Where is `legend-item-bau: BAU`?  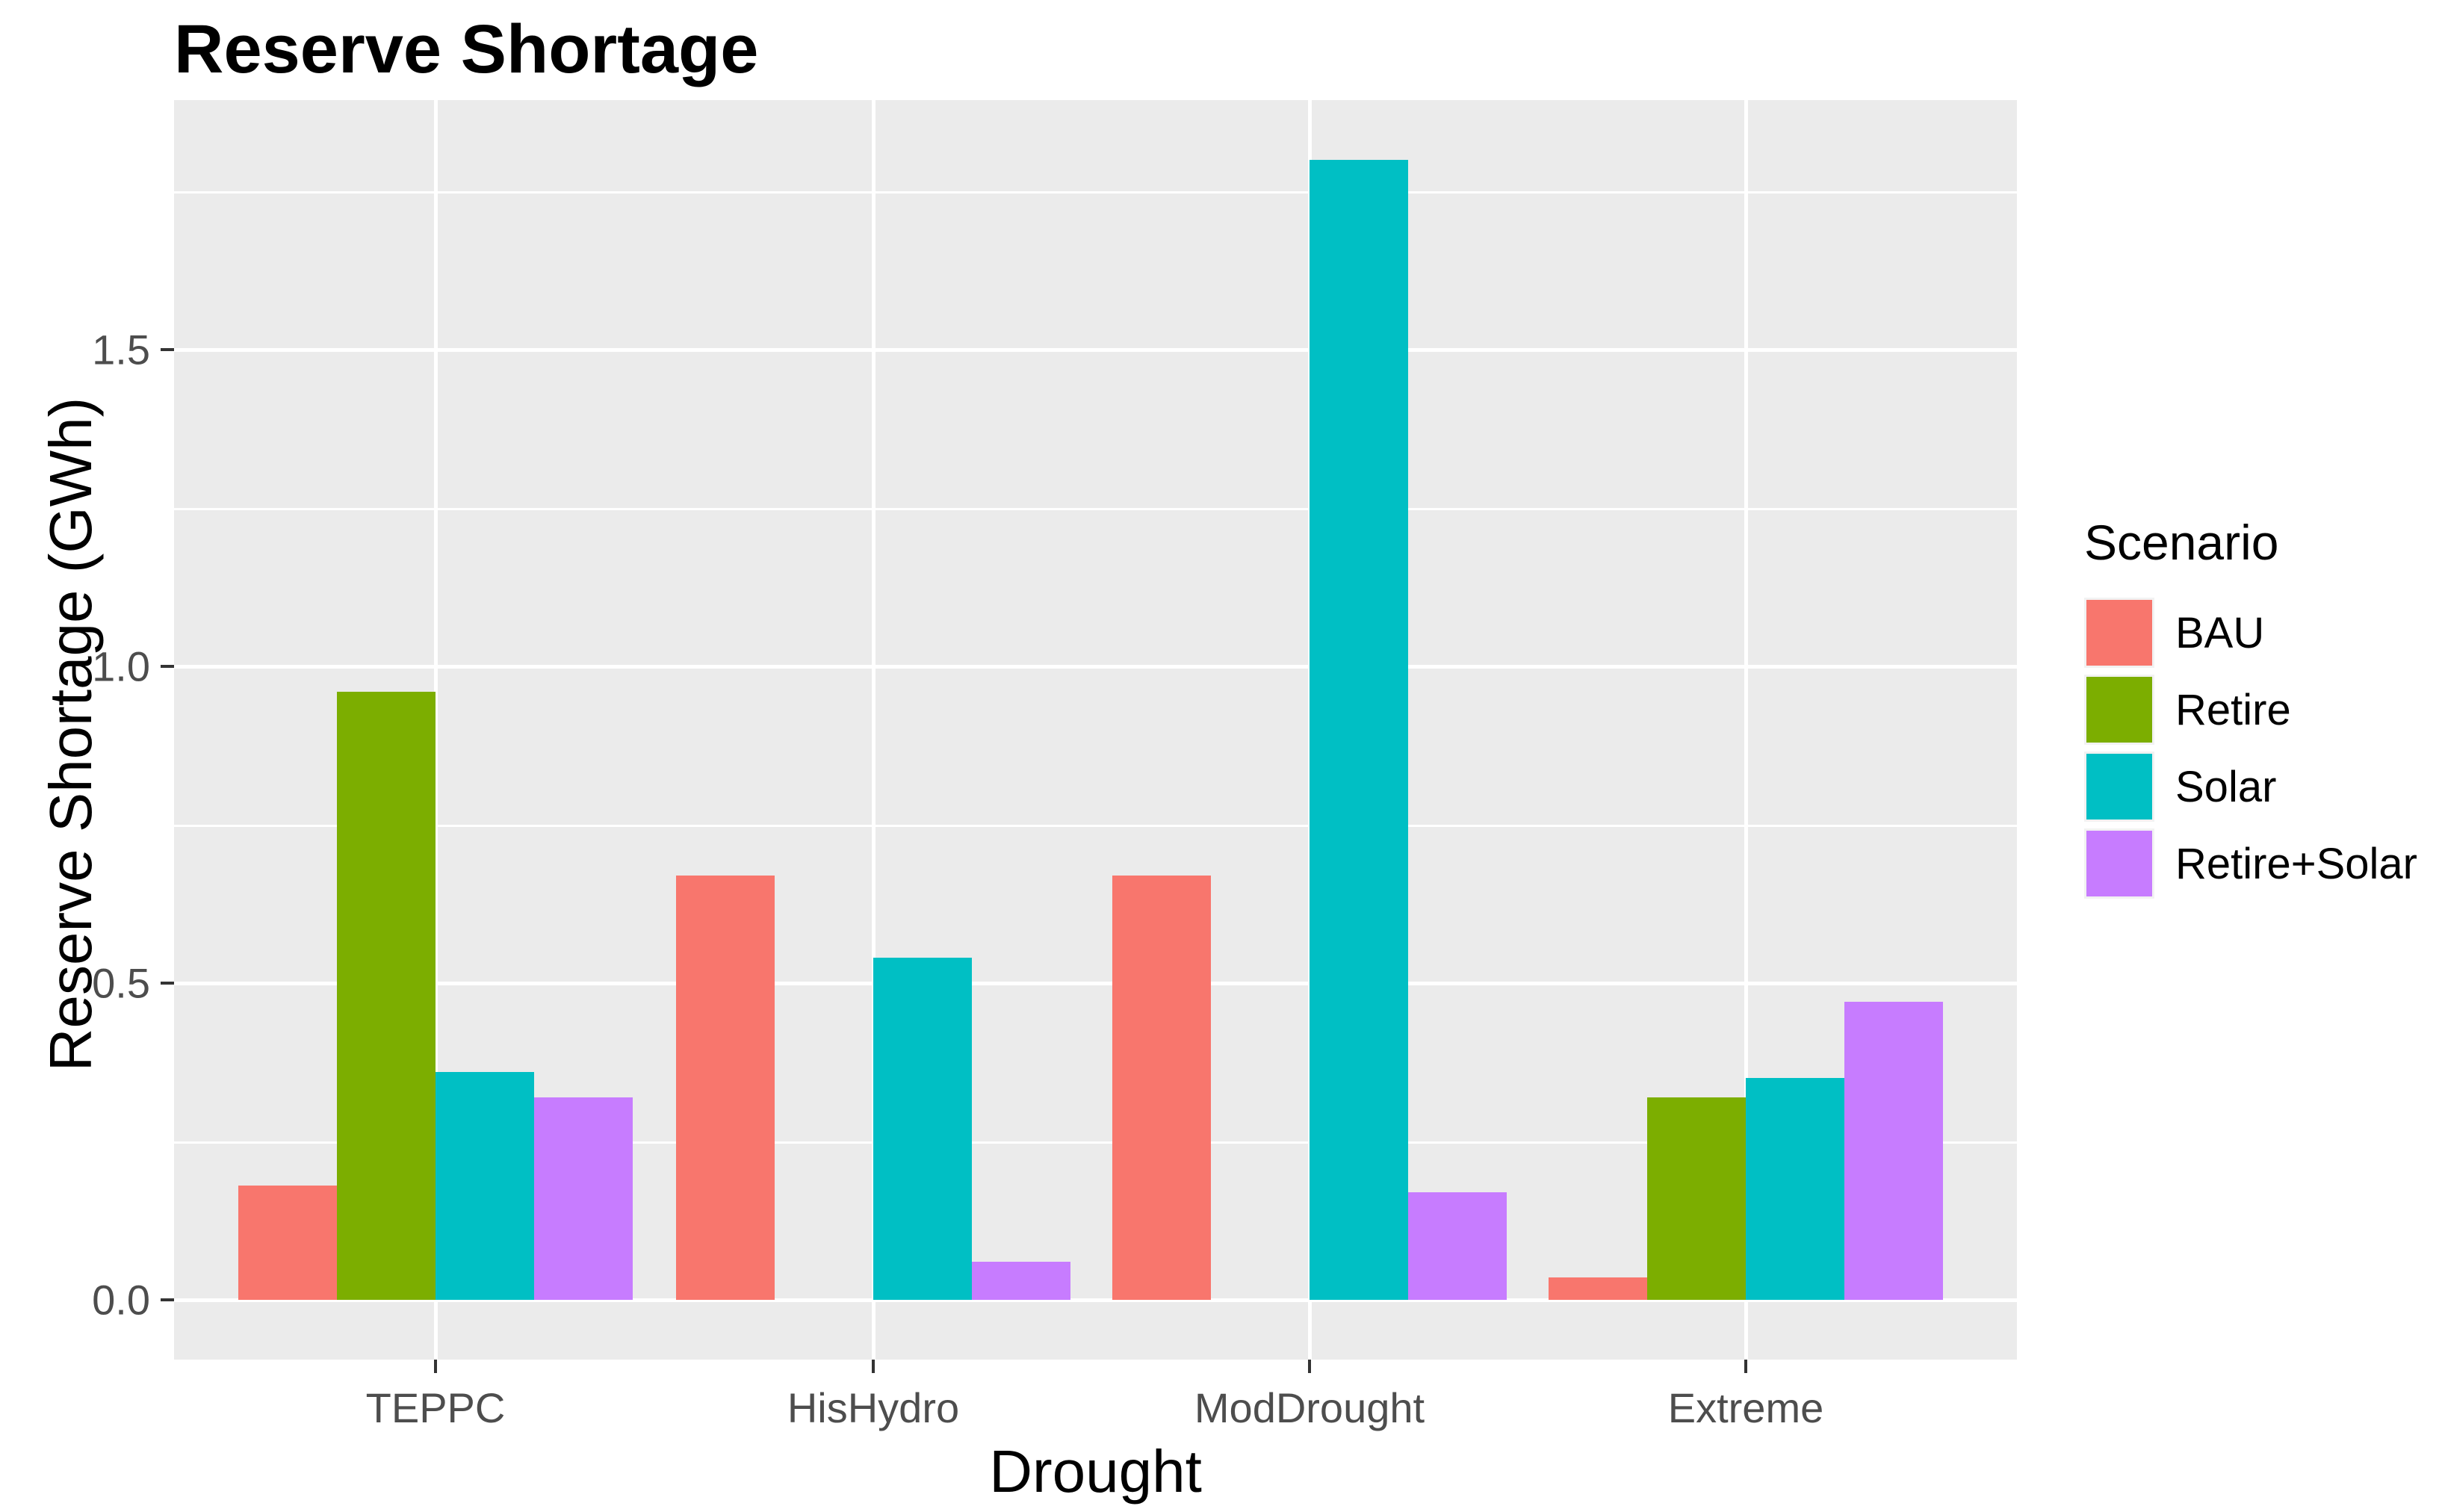 legend-item-bau: BAU is located at coordinates (2251, 633).